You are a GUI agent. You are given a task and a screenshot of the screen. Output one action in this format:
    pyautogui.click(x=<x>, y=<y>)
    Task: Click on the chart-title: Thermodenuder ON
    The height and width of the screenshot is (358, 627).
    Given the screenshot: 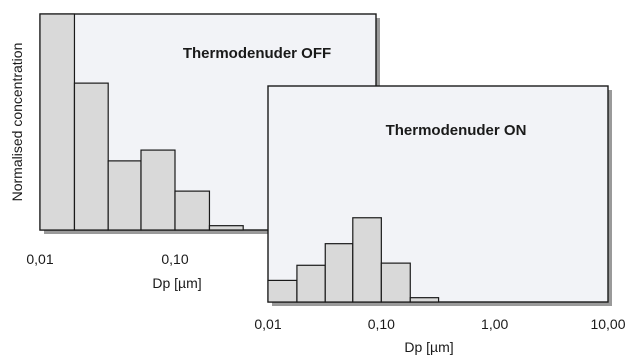 What is the action you would take?
    pyautogui.click(x=456, y=130)
    